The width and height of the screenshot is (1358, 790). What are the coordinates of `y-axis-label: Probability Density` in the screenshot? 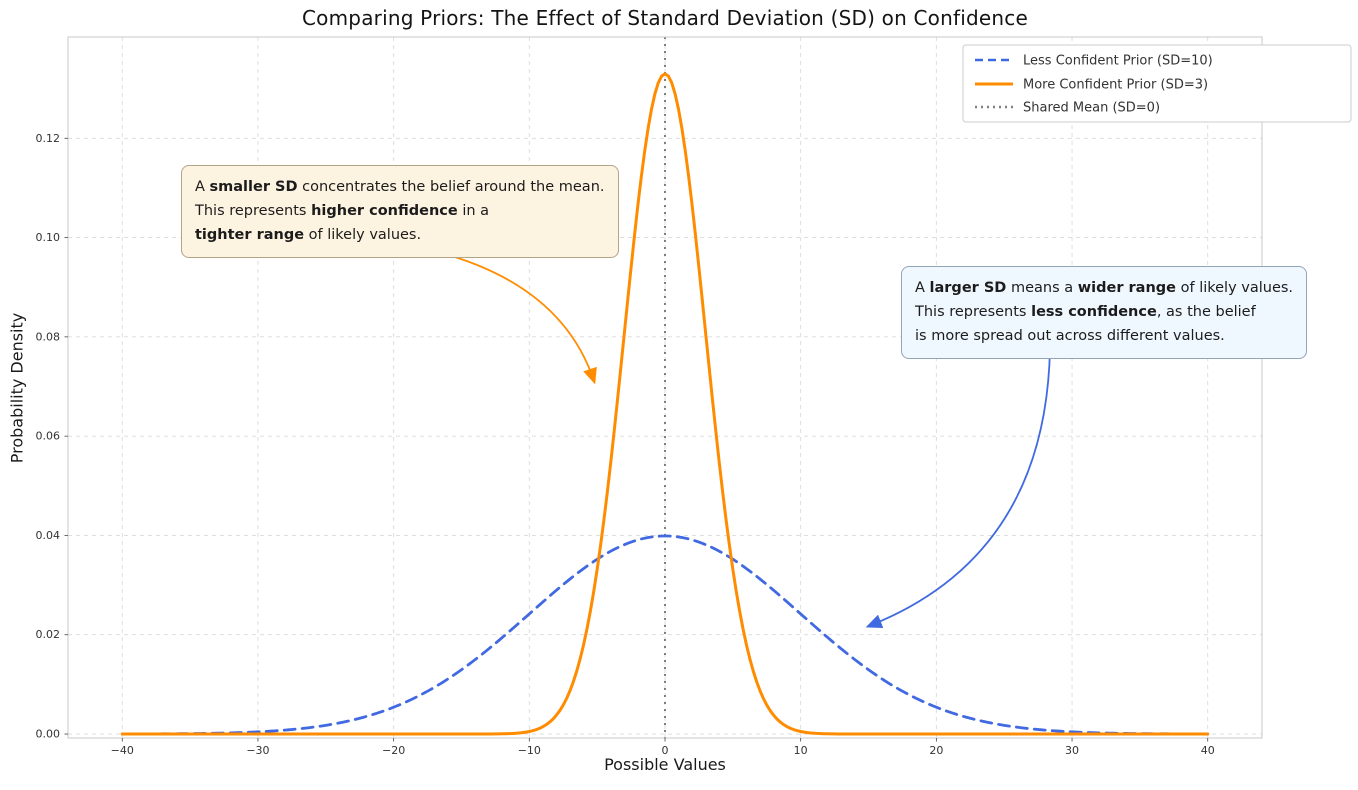 It's located at (17, 388).